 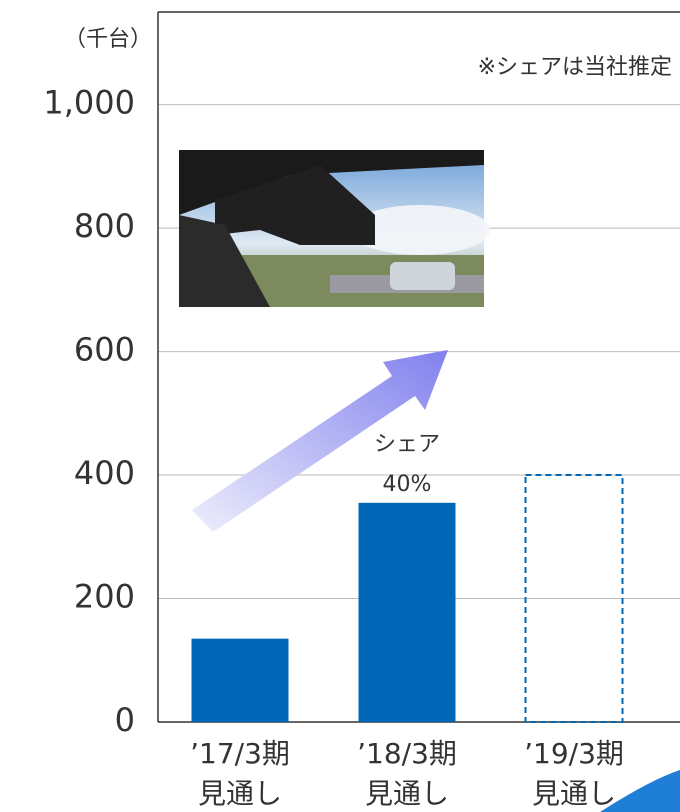 I want to click on x-tick-label: ’17/3期, so click(x=240, y=753).